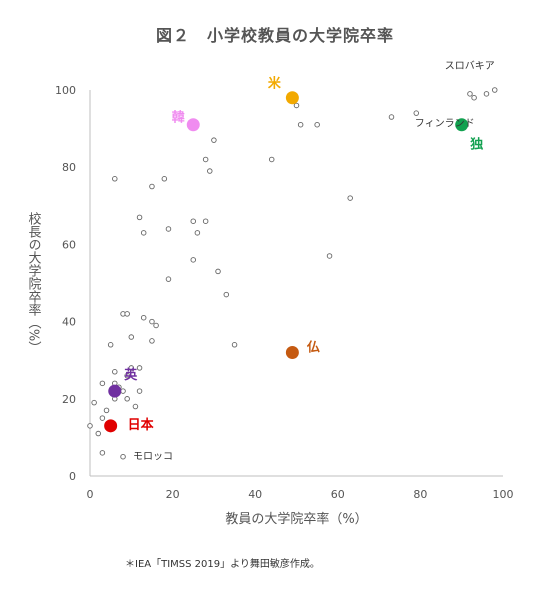 Image resolution: width=550 pixels, height=595 pixels. I want to click on highlight-label: 韓, so click(178, 118).